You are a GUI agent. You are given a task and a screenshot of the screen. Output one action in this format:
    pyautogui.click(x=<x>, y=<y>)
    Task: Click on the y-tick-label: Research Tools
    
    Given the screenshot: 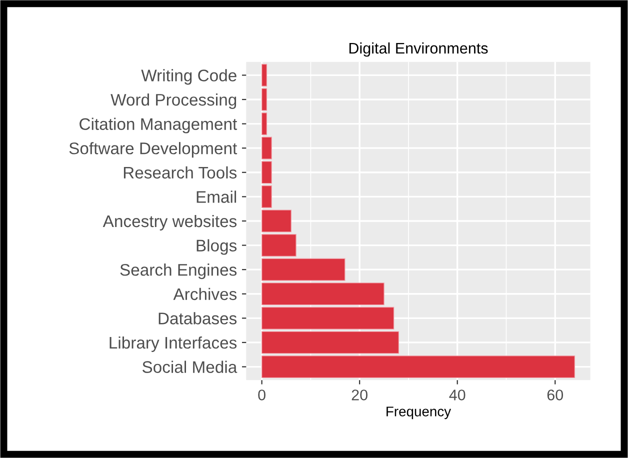 What is the action you would take?
    pyautogui.click(x=180, y=172)
    